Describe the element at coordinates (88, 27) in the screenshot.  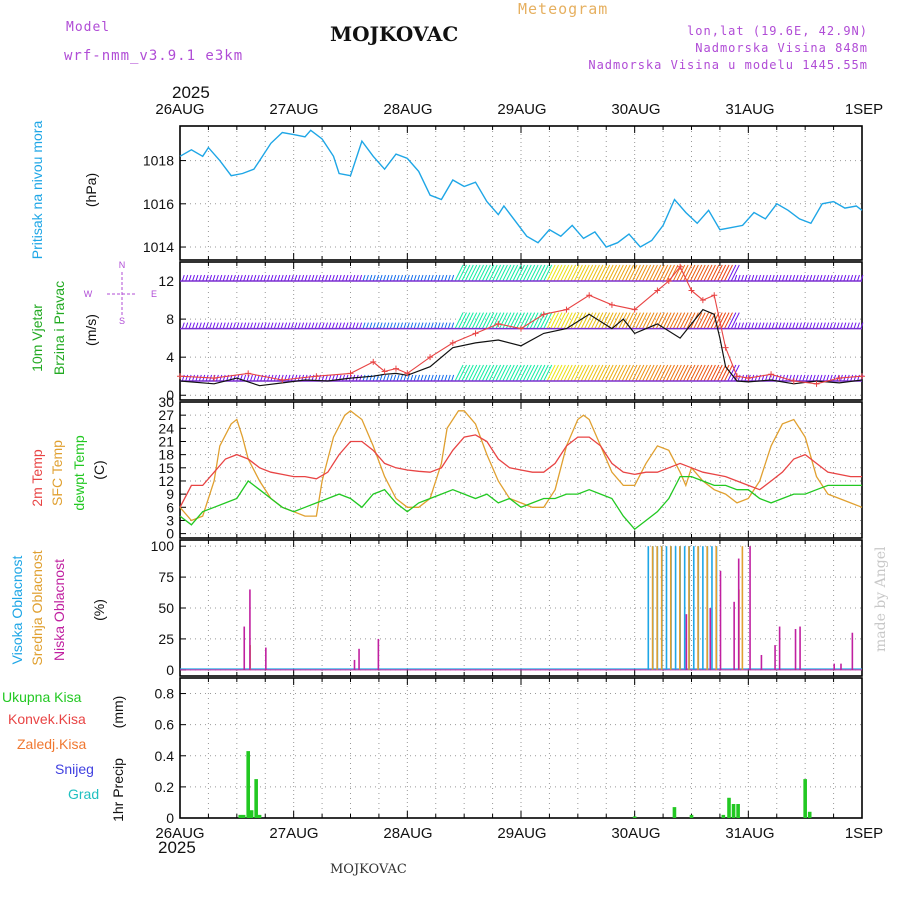
I see `model-label: Model` at that location.